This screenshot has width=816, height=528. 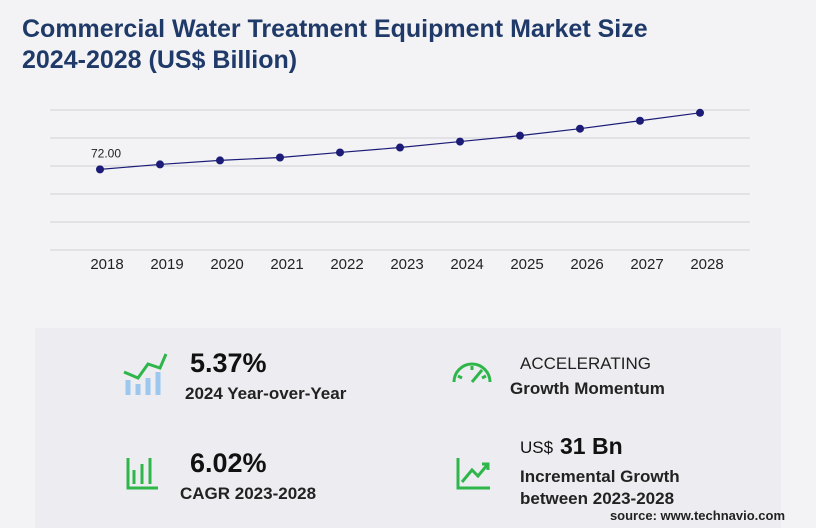 What do you see at coordinates (286, 264) in the screenshot?
I see `x-tick-label: 2021` at bounding box center [286, 264].